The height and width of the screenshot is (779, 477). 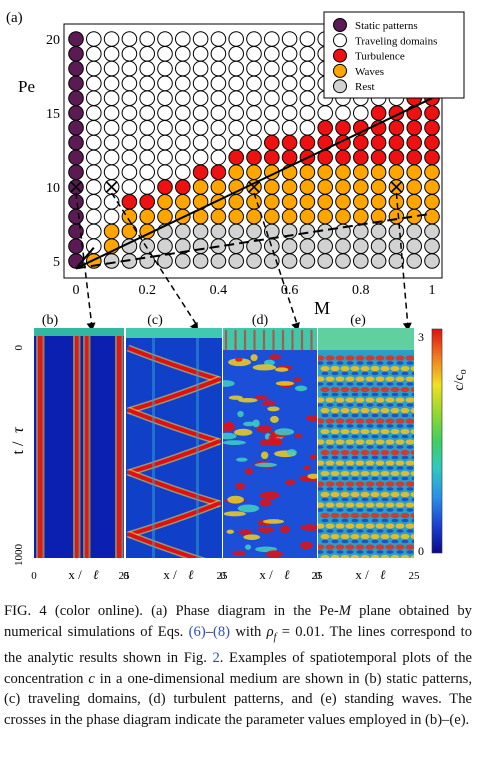 I want to click on stripe, so click(x=197, y=448).